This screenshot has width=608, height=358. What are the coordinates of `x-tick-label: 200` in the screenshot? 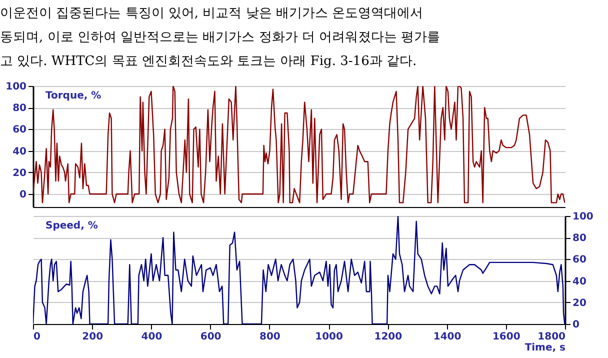 It's located at (93, 337).